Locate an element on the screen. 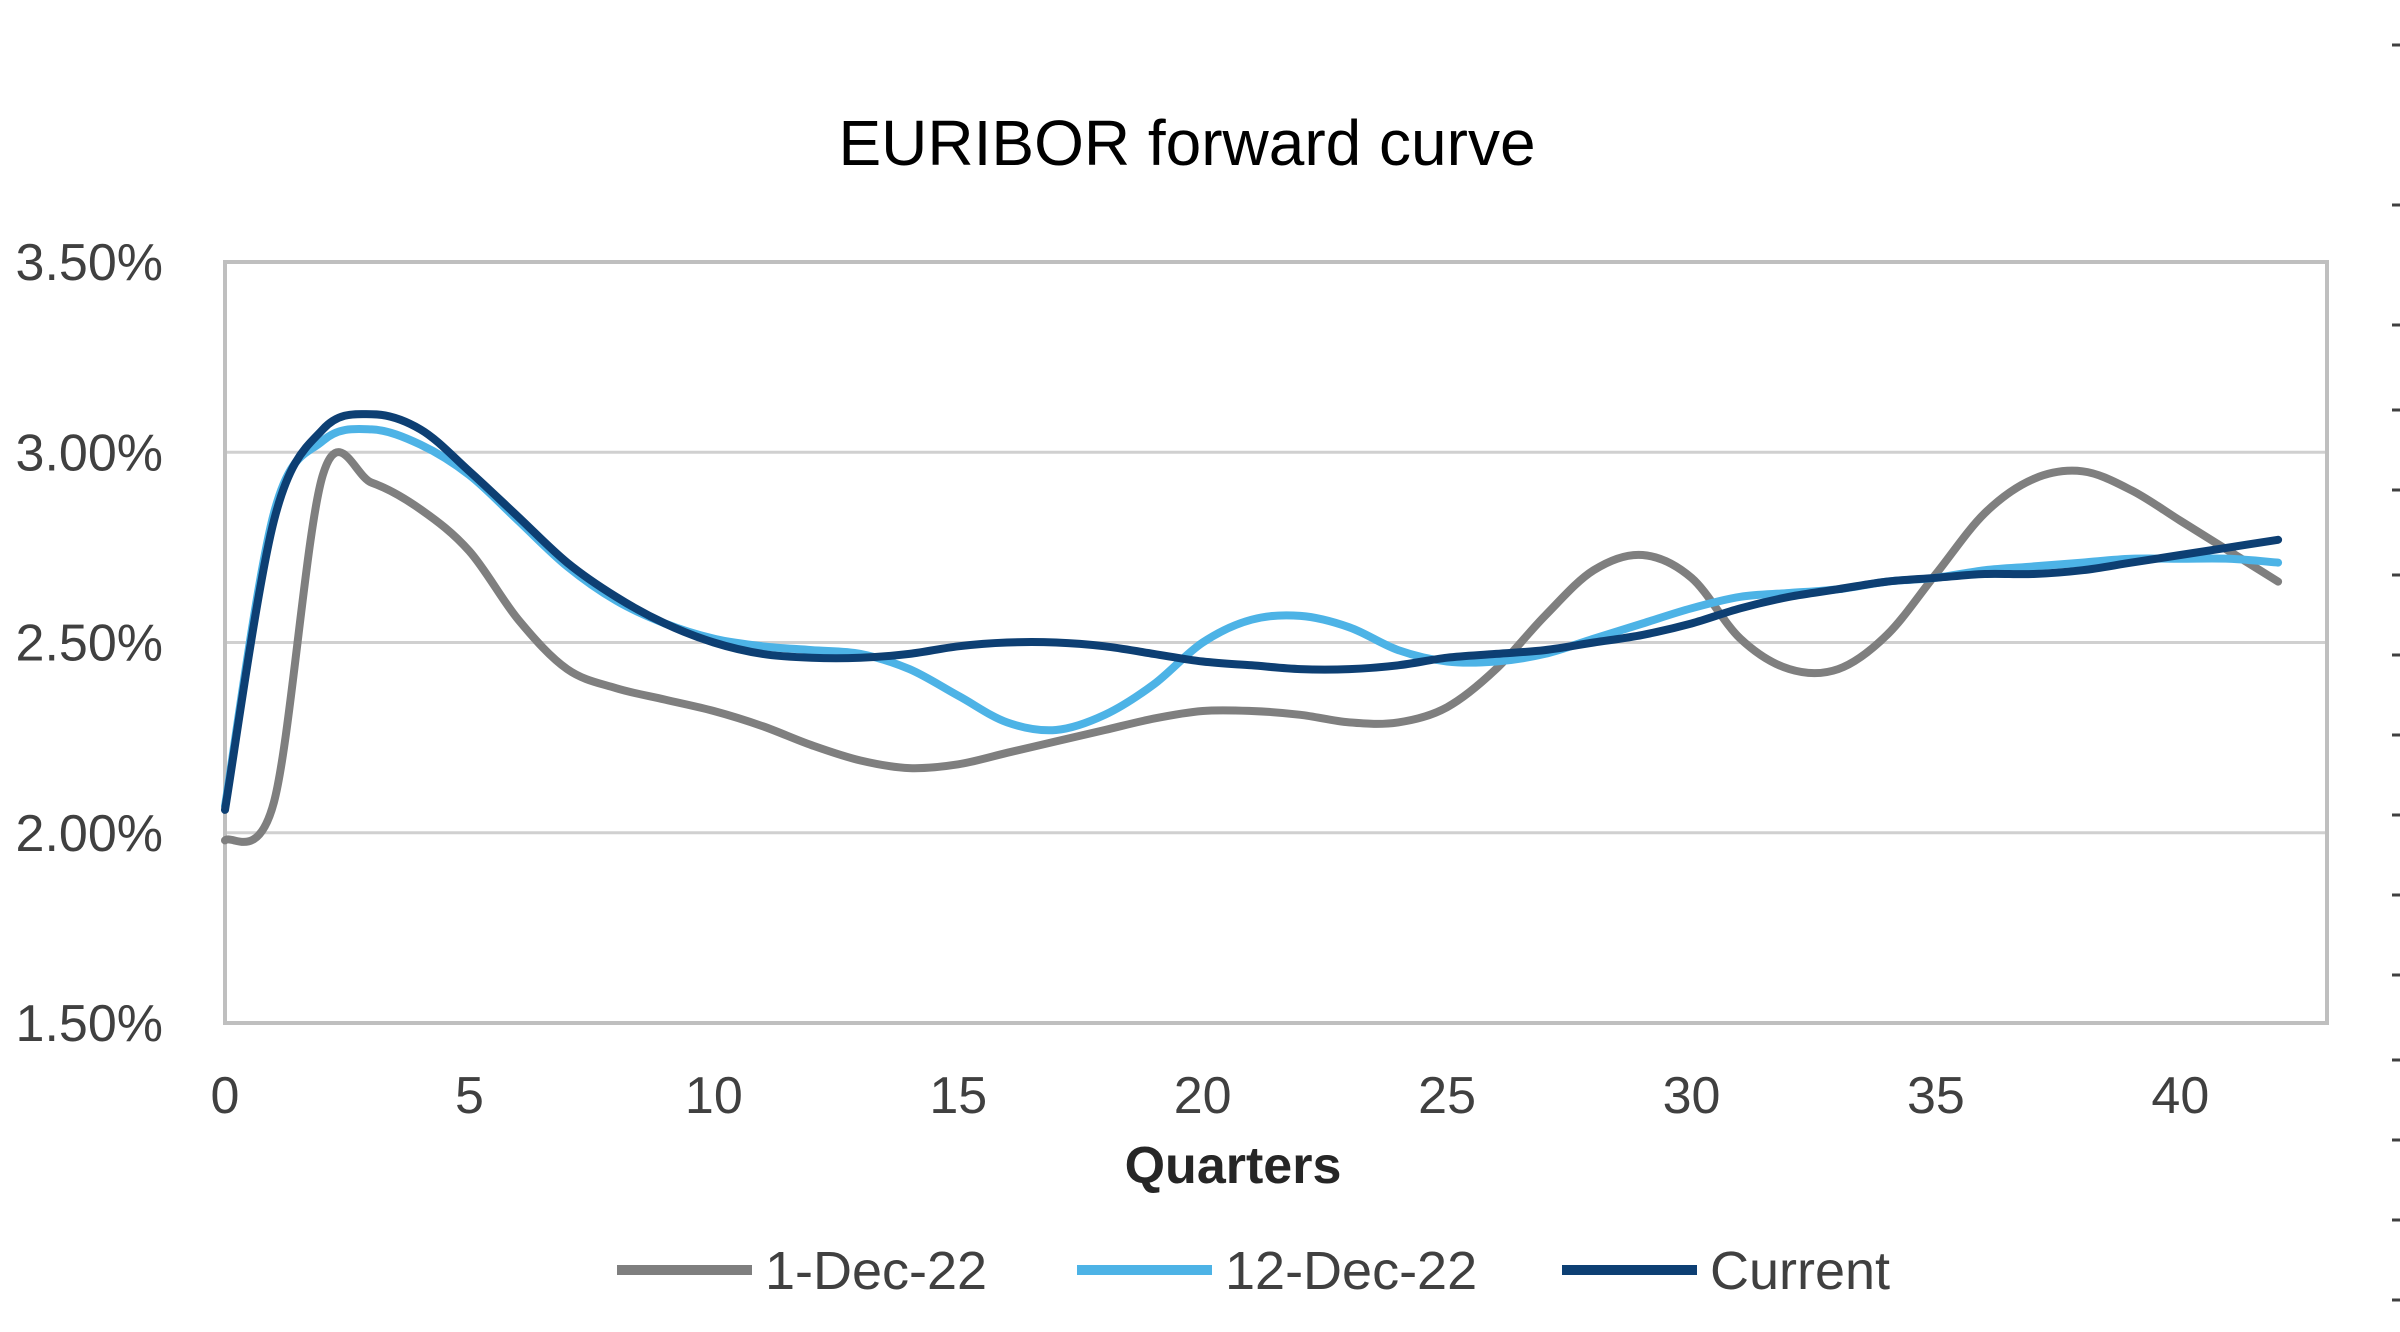  y-tick-label: 2.50% is located at coordinates (89, 644).